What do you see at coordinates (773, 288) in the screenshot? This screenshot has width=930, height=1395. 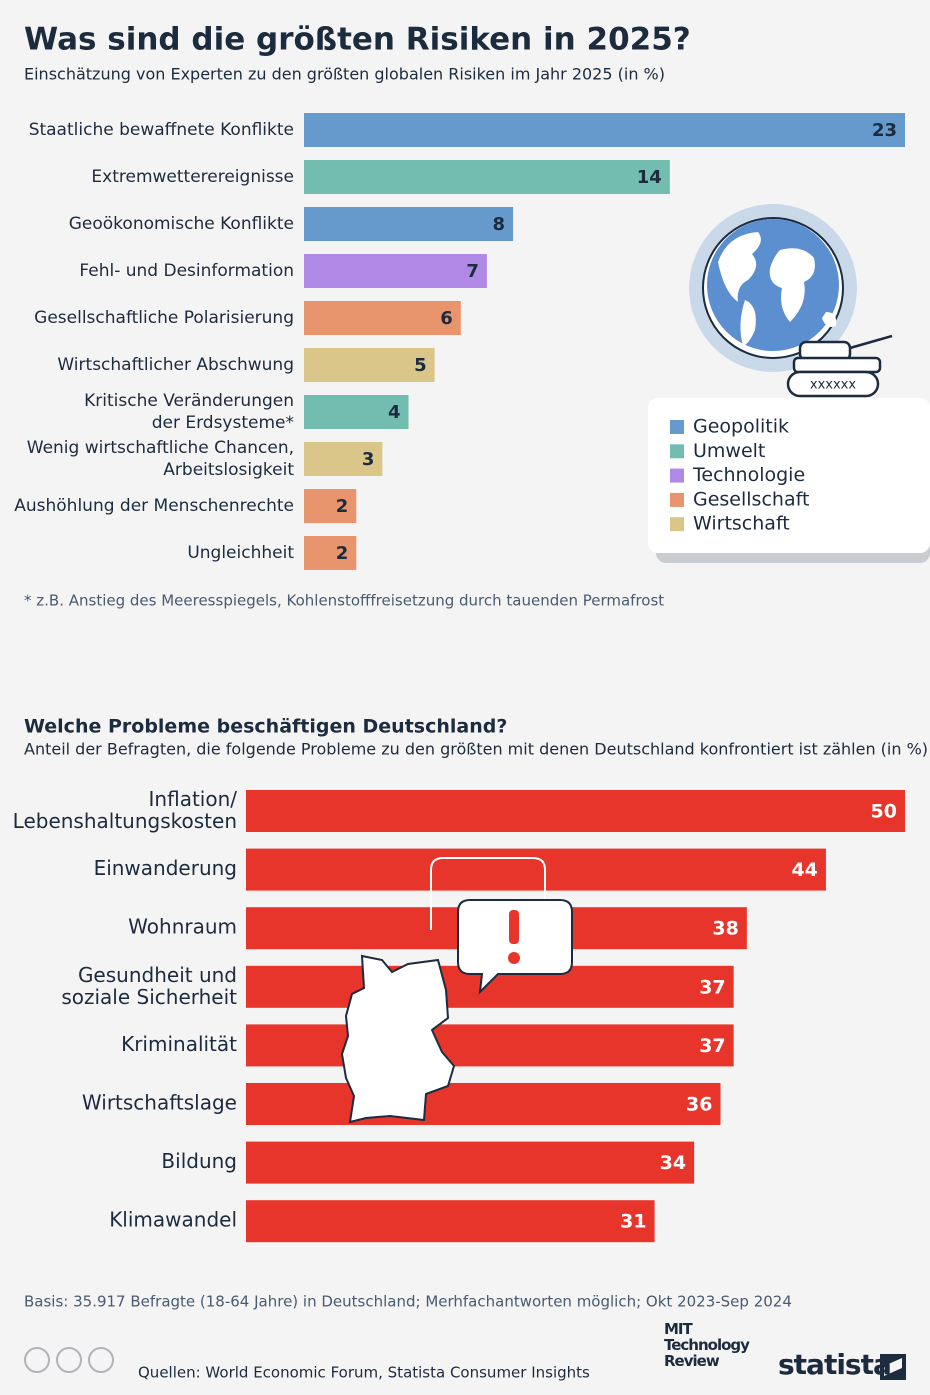 I see `globe-illustration` at bounding box center [773, 288].